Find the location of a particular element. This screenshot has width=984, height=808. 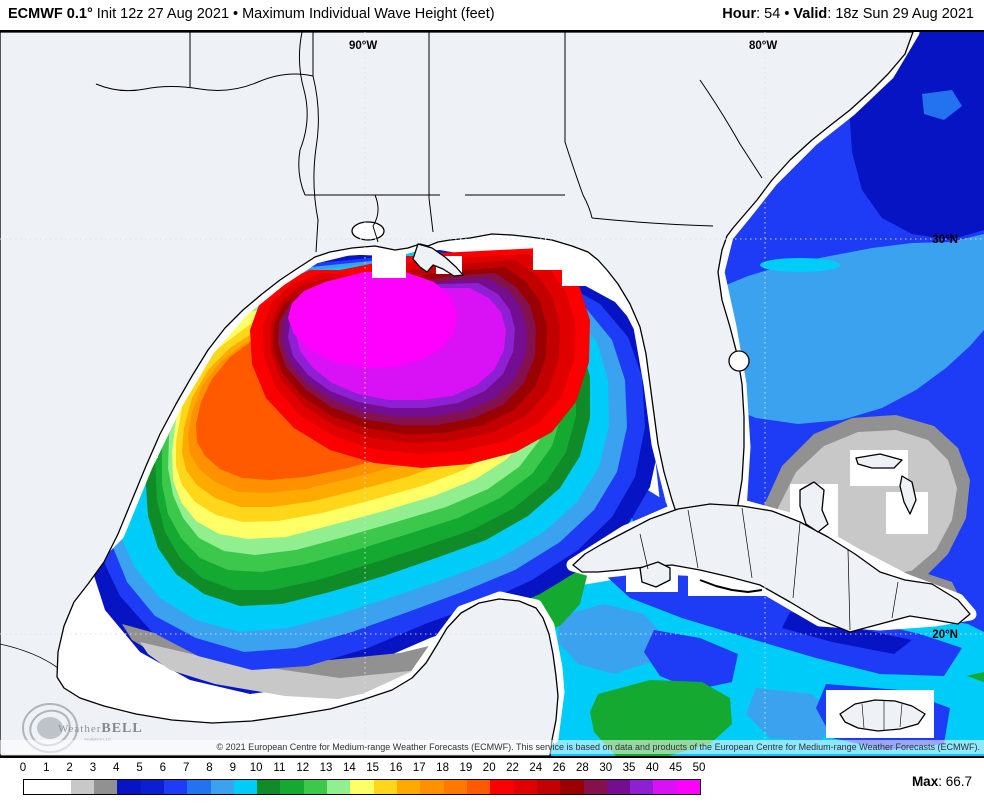

border-ms-river is located at coordinates (303, 114).